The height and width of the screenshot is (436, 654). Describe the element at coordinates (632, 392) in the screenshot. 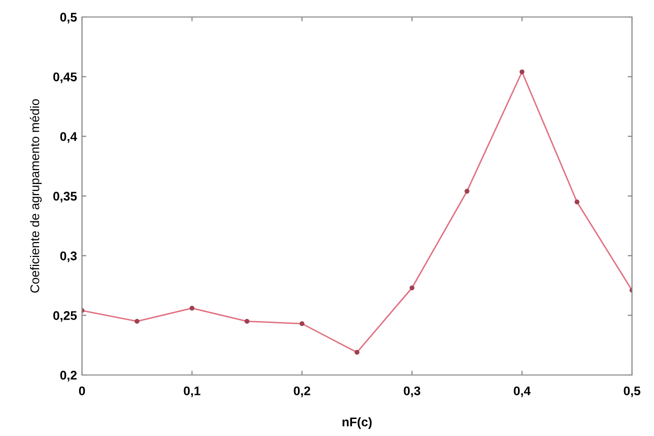

I see `x-tick-label: 0,5` at that location.